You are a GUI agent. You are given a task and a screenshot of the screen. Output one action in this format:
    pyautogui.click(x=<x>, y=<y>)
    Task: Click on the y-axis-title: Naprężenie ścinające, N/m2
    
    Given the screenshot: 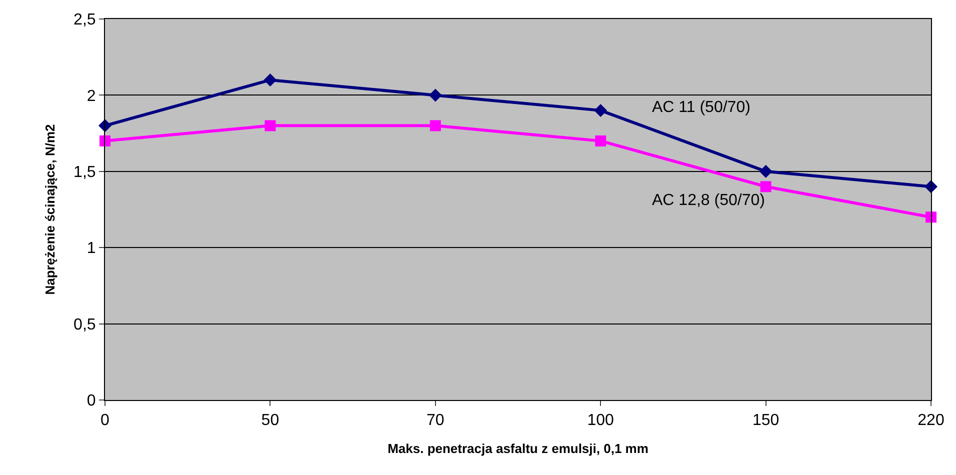 What is the action you would take?
    pyautogui.click(x=50, y=209)
    